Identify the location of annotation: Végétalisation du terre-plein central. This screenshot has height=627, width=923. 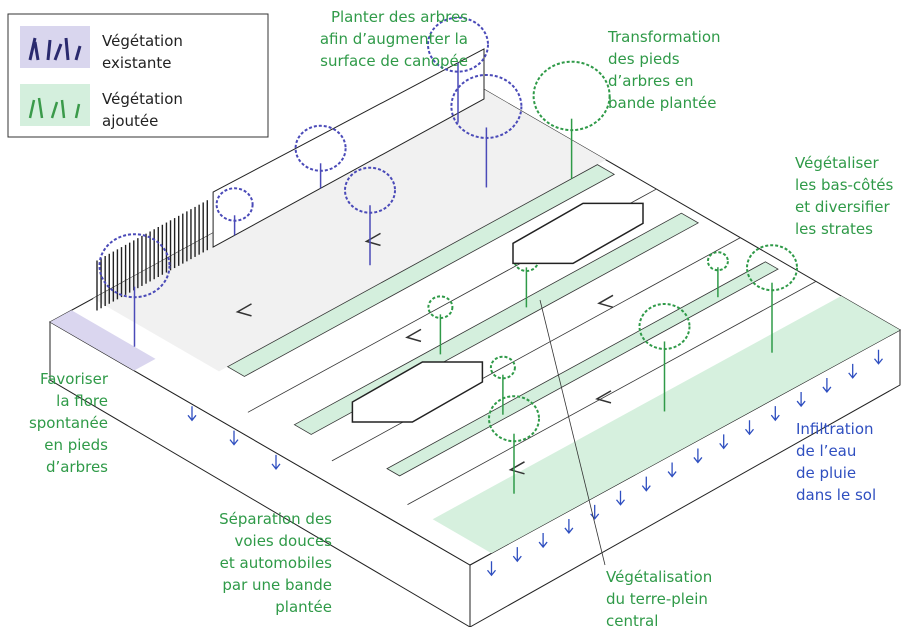
(659, 597).